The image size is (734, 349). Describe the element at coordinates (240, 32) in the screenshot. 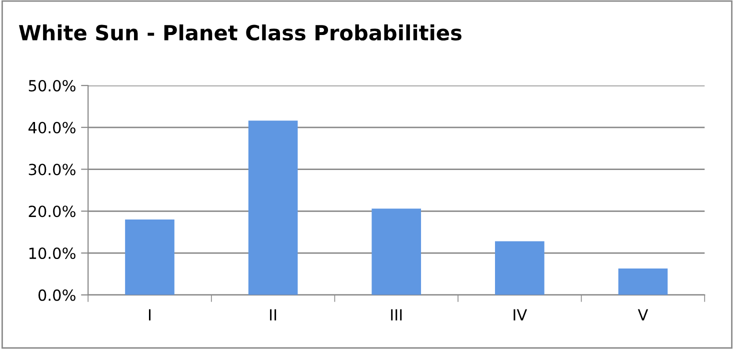

I see `chart-title: White Sun - Planet Class Probabilities` at that location.